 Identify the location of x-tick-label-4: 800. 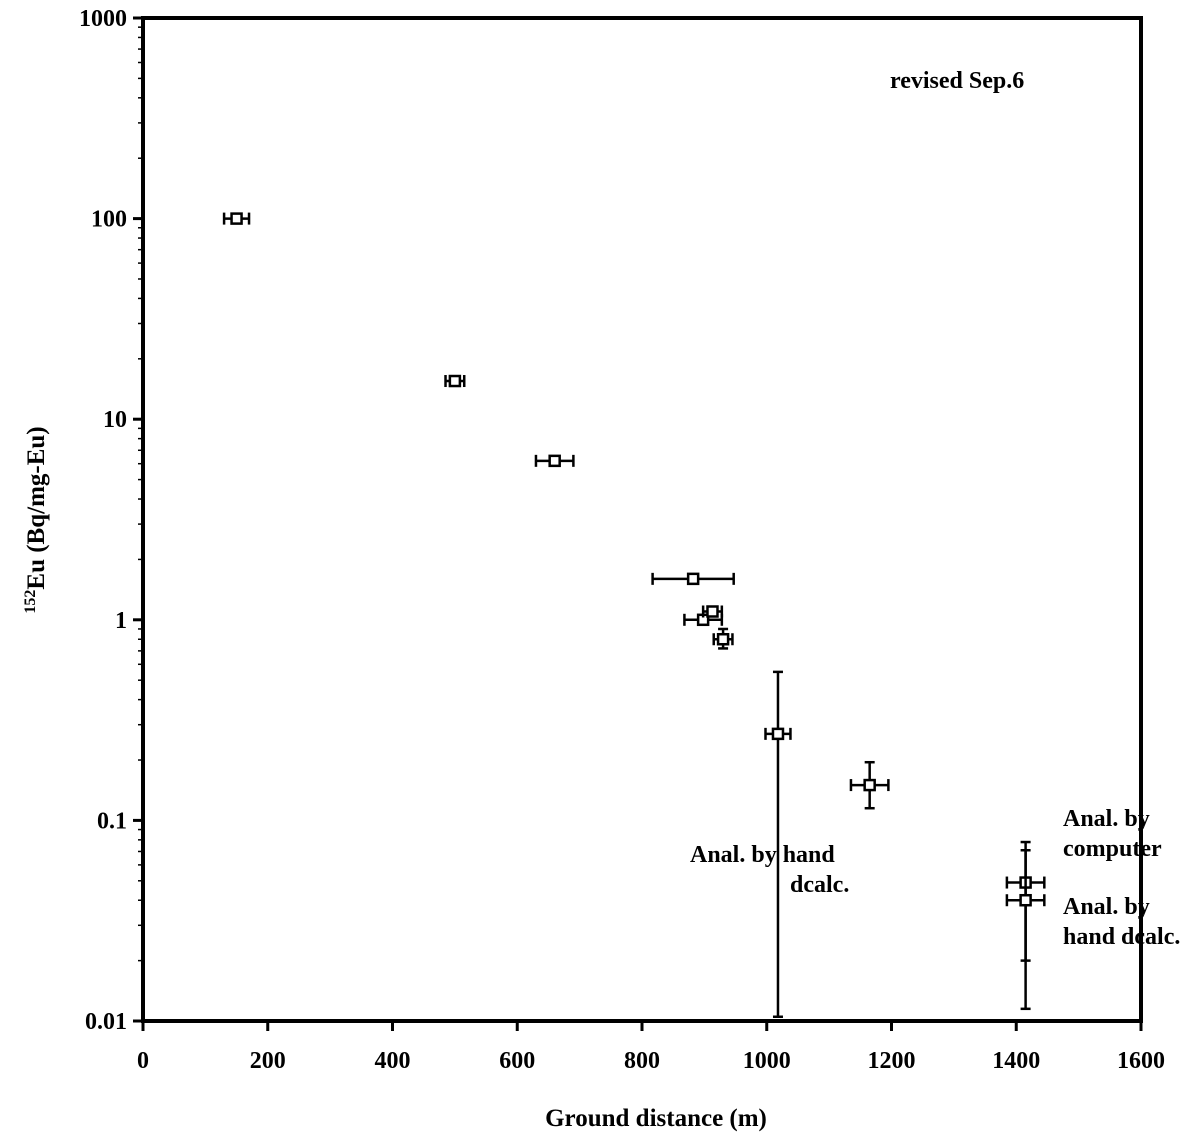
(642, 1061).